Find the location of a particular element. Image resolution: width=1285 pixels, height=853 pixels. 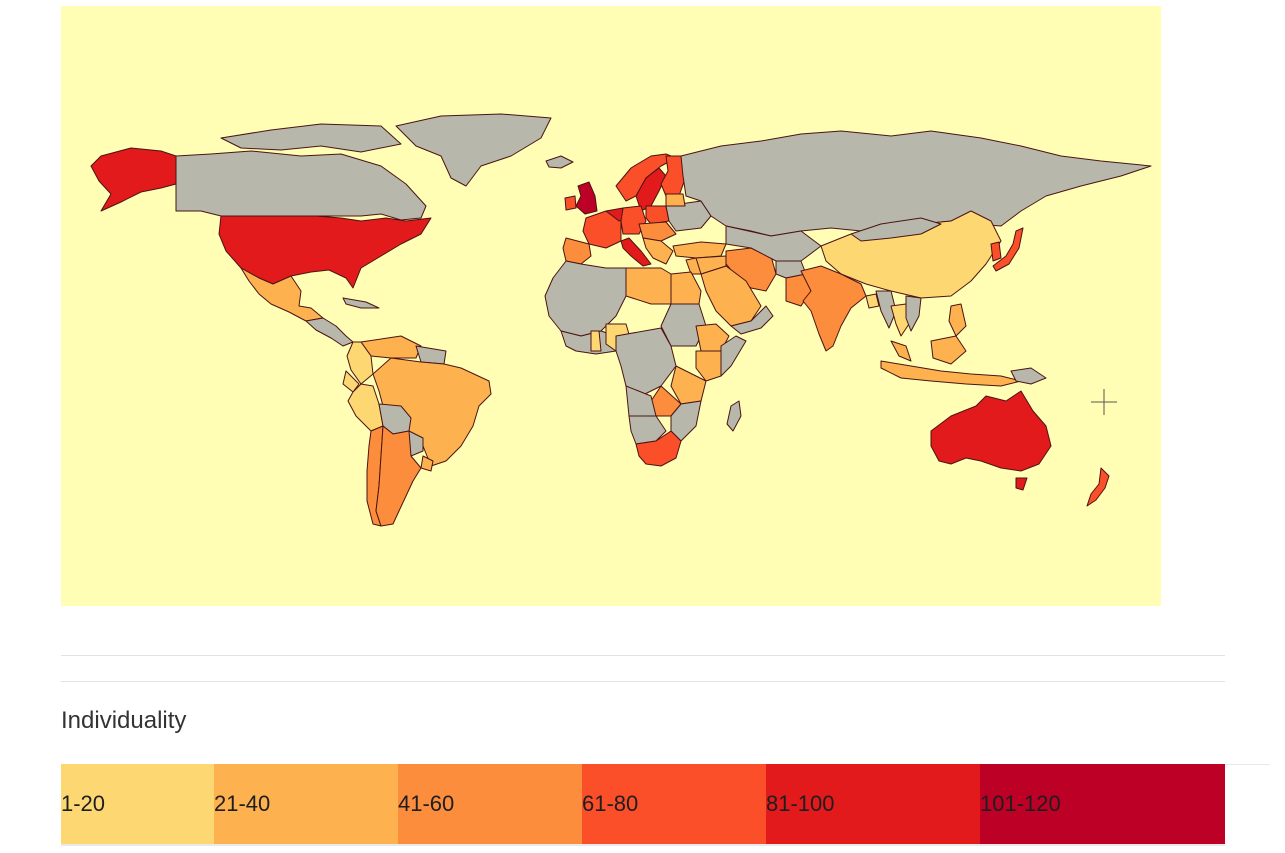

balkans is located at coordinates (658, 251).